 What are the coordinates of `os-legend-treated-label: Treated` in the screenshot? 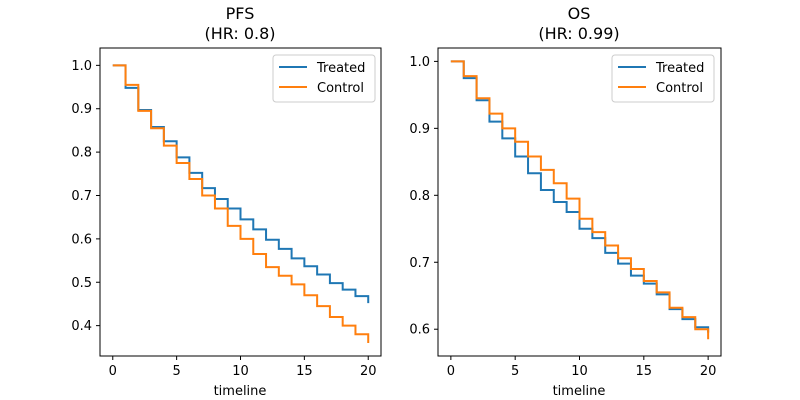 It's located at (679, 68).